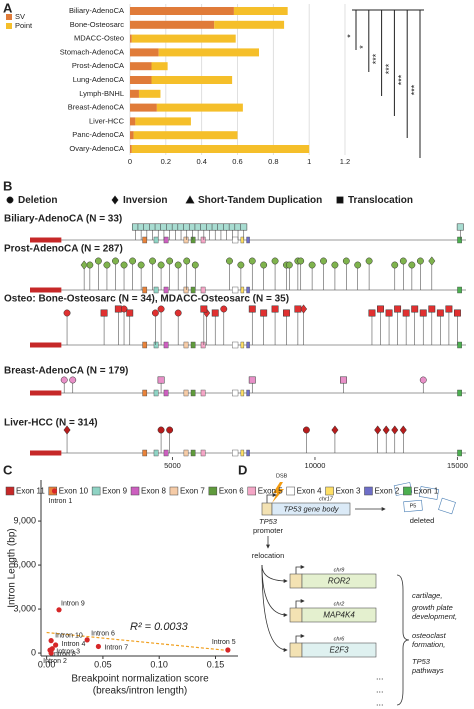 This screenshot has height=709, width=474. What do you see at coordinates (242, 469) in the screenshot?
I see `panel-label: D` at bounding box center [242, 469].